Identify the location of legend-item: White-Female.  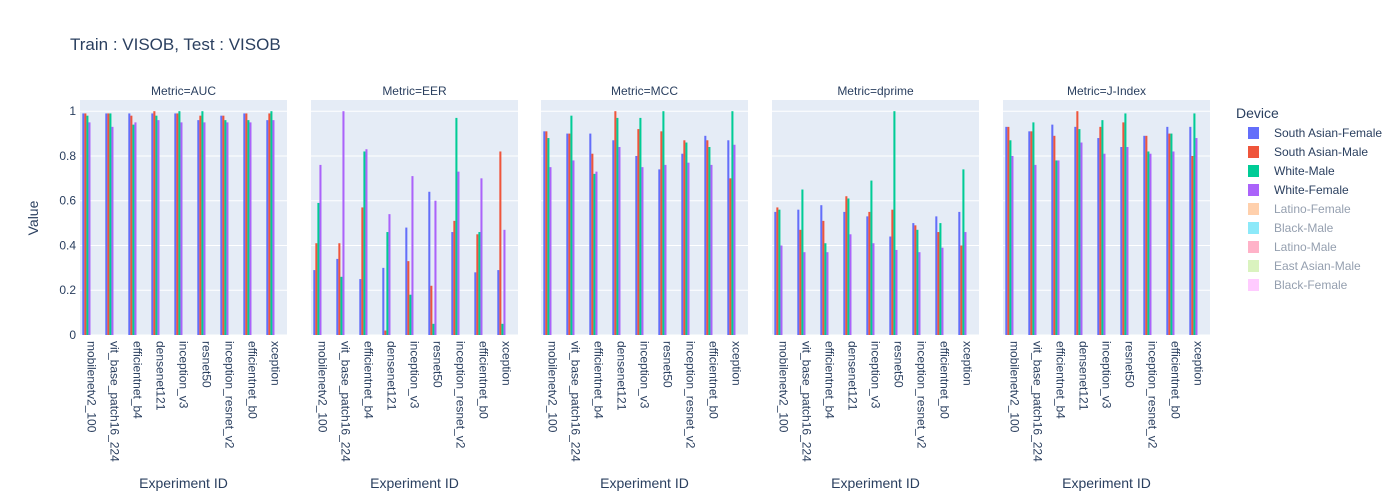
(1298, 190).